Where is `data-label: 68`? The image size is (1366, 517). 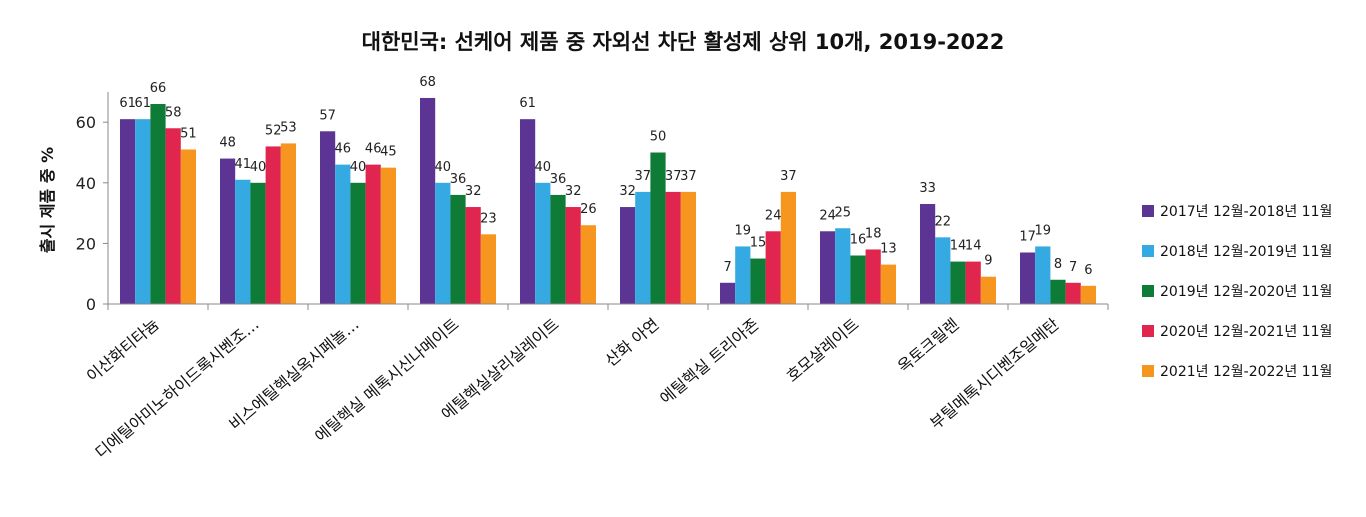 data-label: 68 is located at coordinates (427, 82).